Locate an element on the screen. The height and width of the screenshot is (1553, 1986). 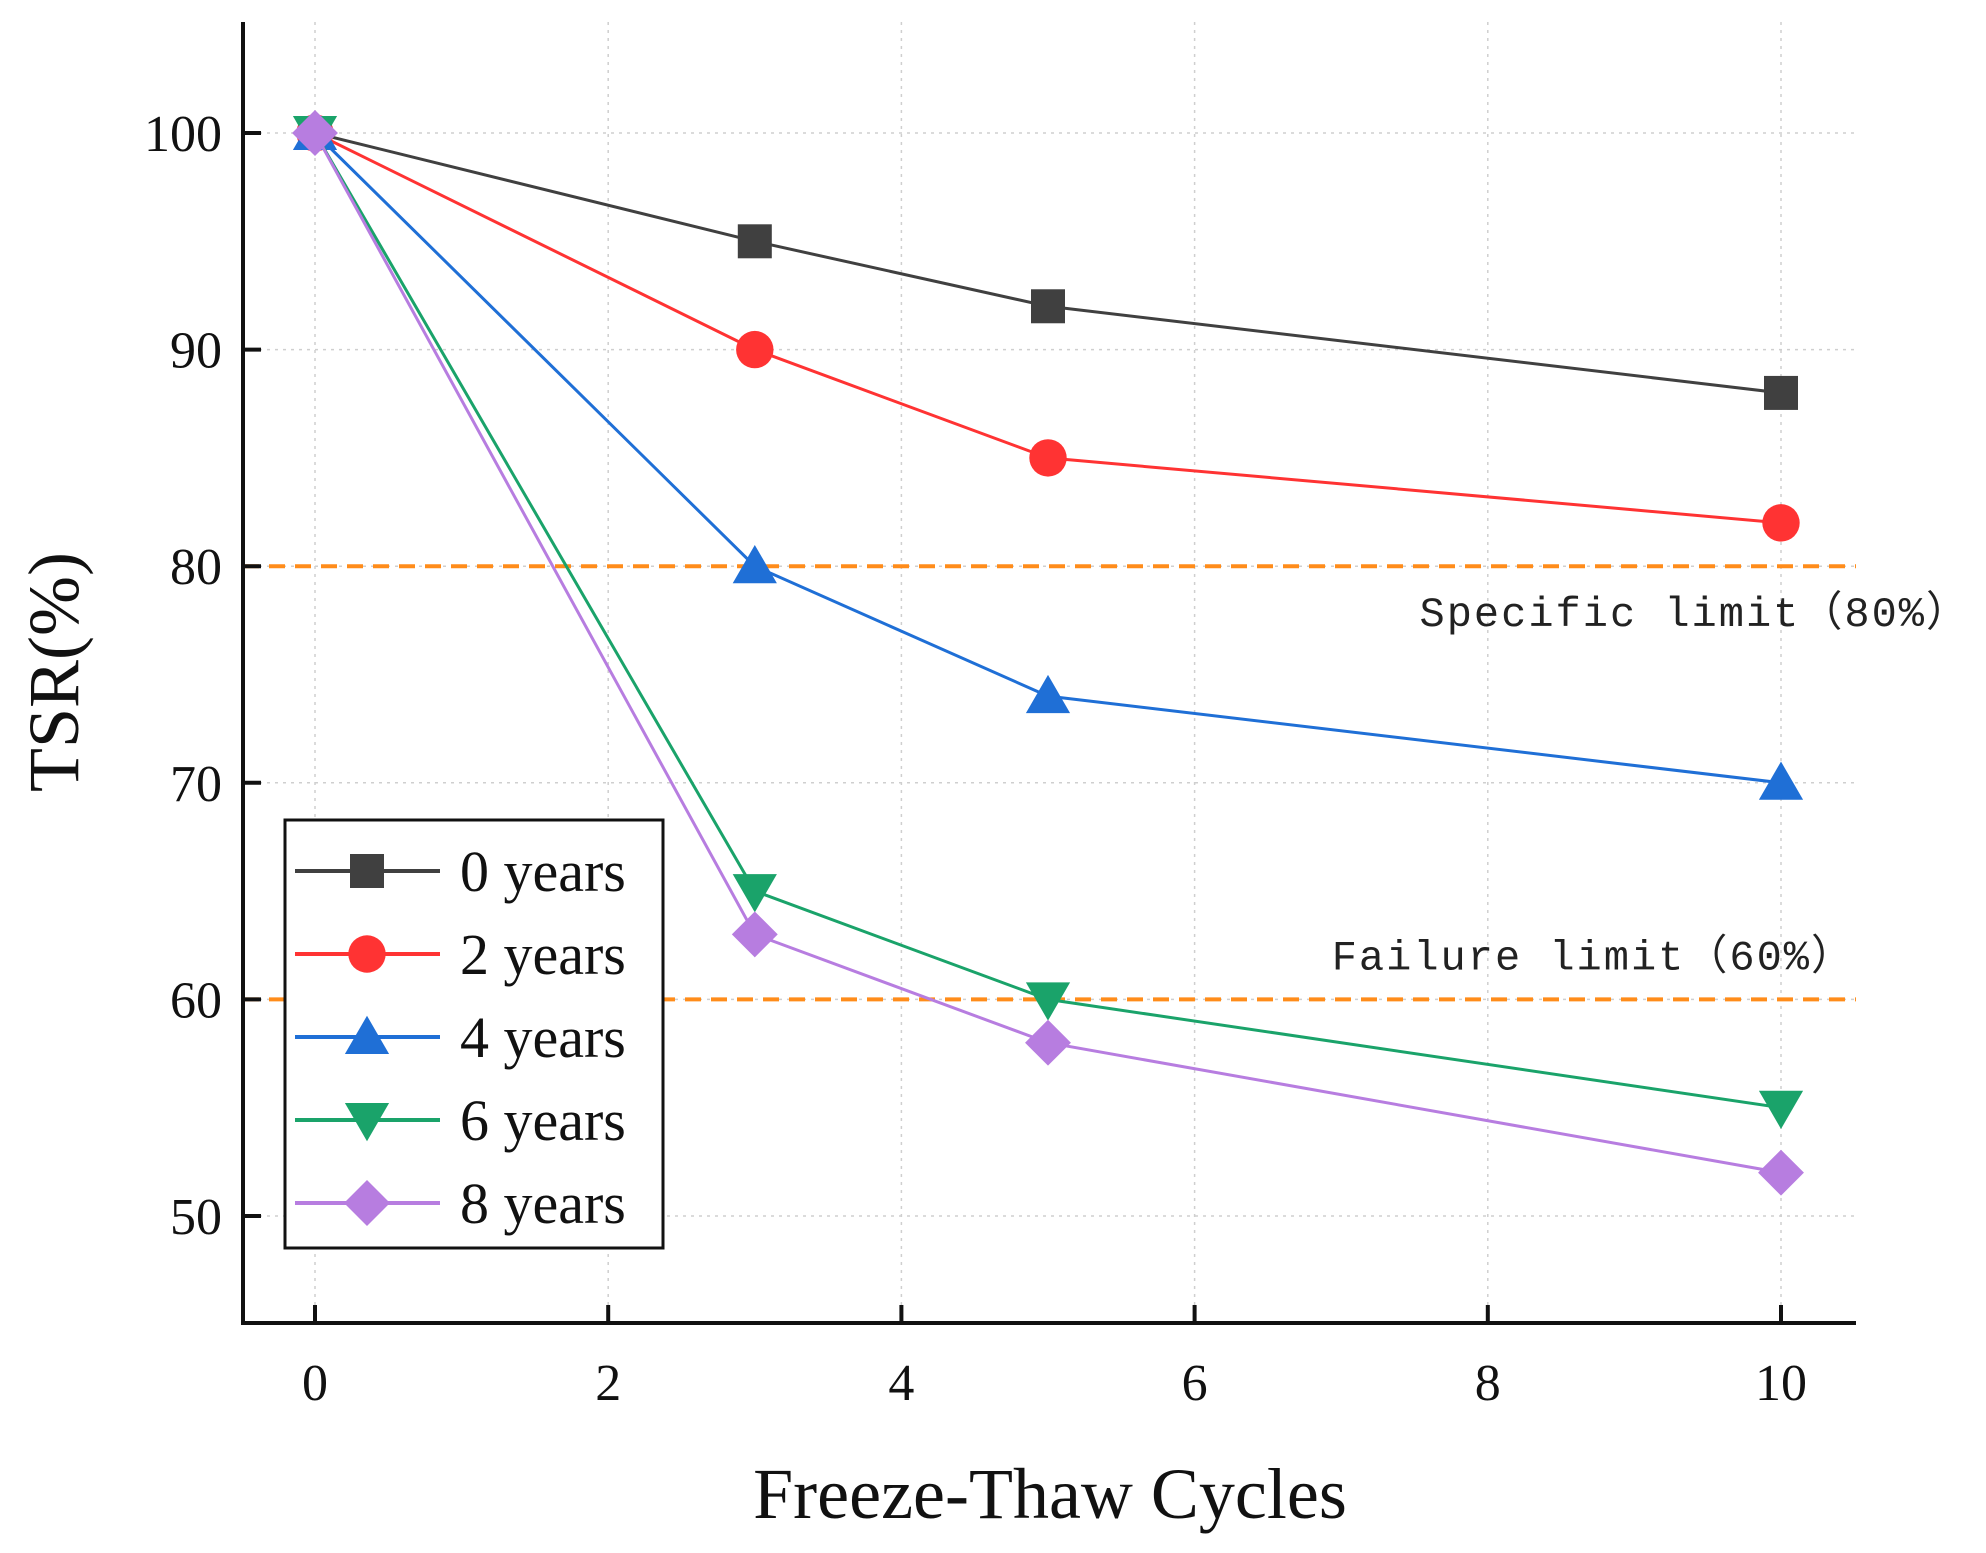
x-tick-label: 0 is located at coordinates (315, 1383).